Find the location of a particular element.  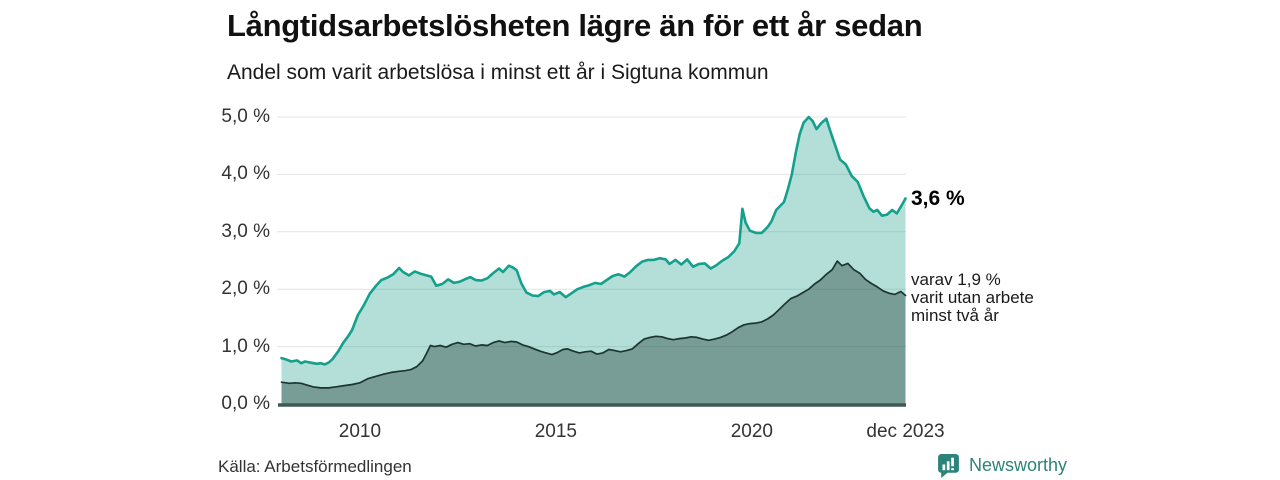

x-tick-label: 2010 is located at coordinates (360, 431).